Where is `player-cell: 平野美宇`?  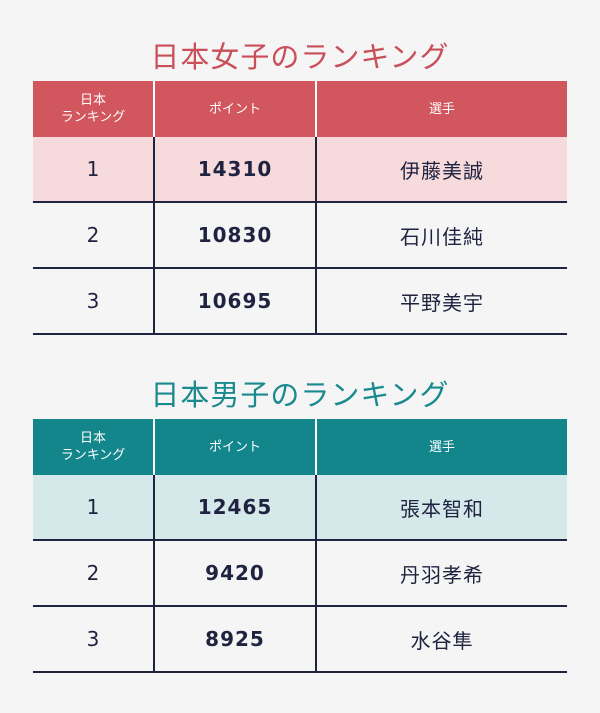
player-cell: 平野美宇 is located at coordinates (441, 301).